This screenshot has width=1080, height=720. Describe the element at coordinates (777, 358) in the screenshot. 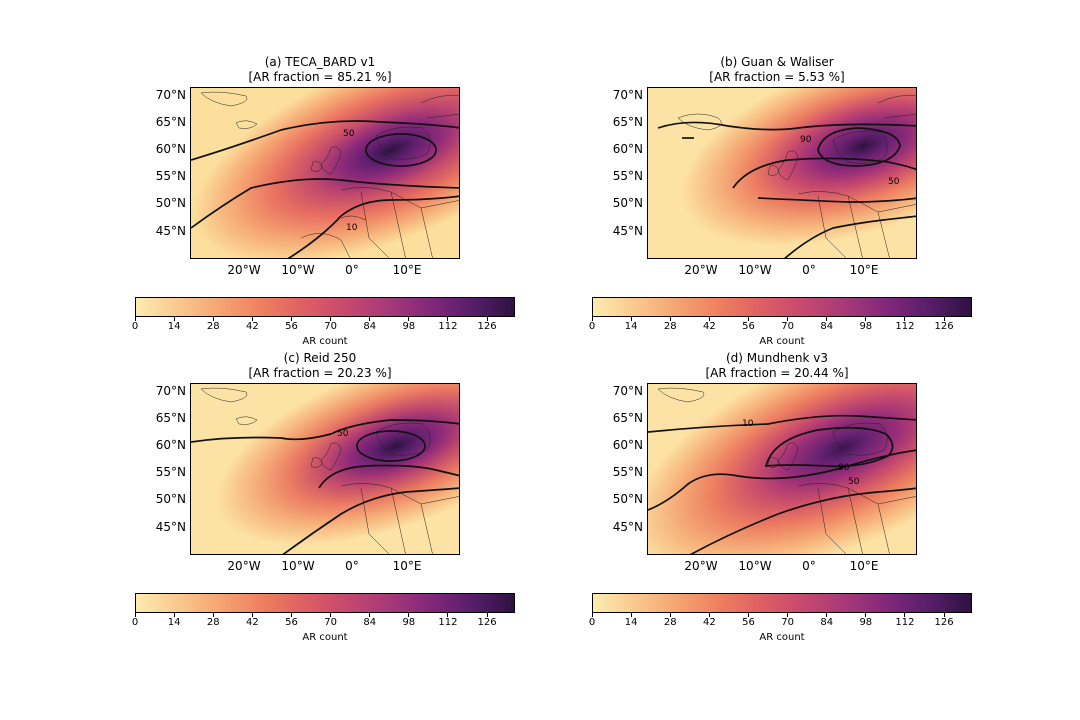

I see `panel-title-main: (d) Mundhenk v3` at that location.